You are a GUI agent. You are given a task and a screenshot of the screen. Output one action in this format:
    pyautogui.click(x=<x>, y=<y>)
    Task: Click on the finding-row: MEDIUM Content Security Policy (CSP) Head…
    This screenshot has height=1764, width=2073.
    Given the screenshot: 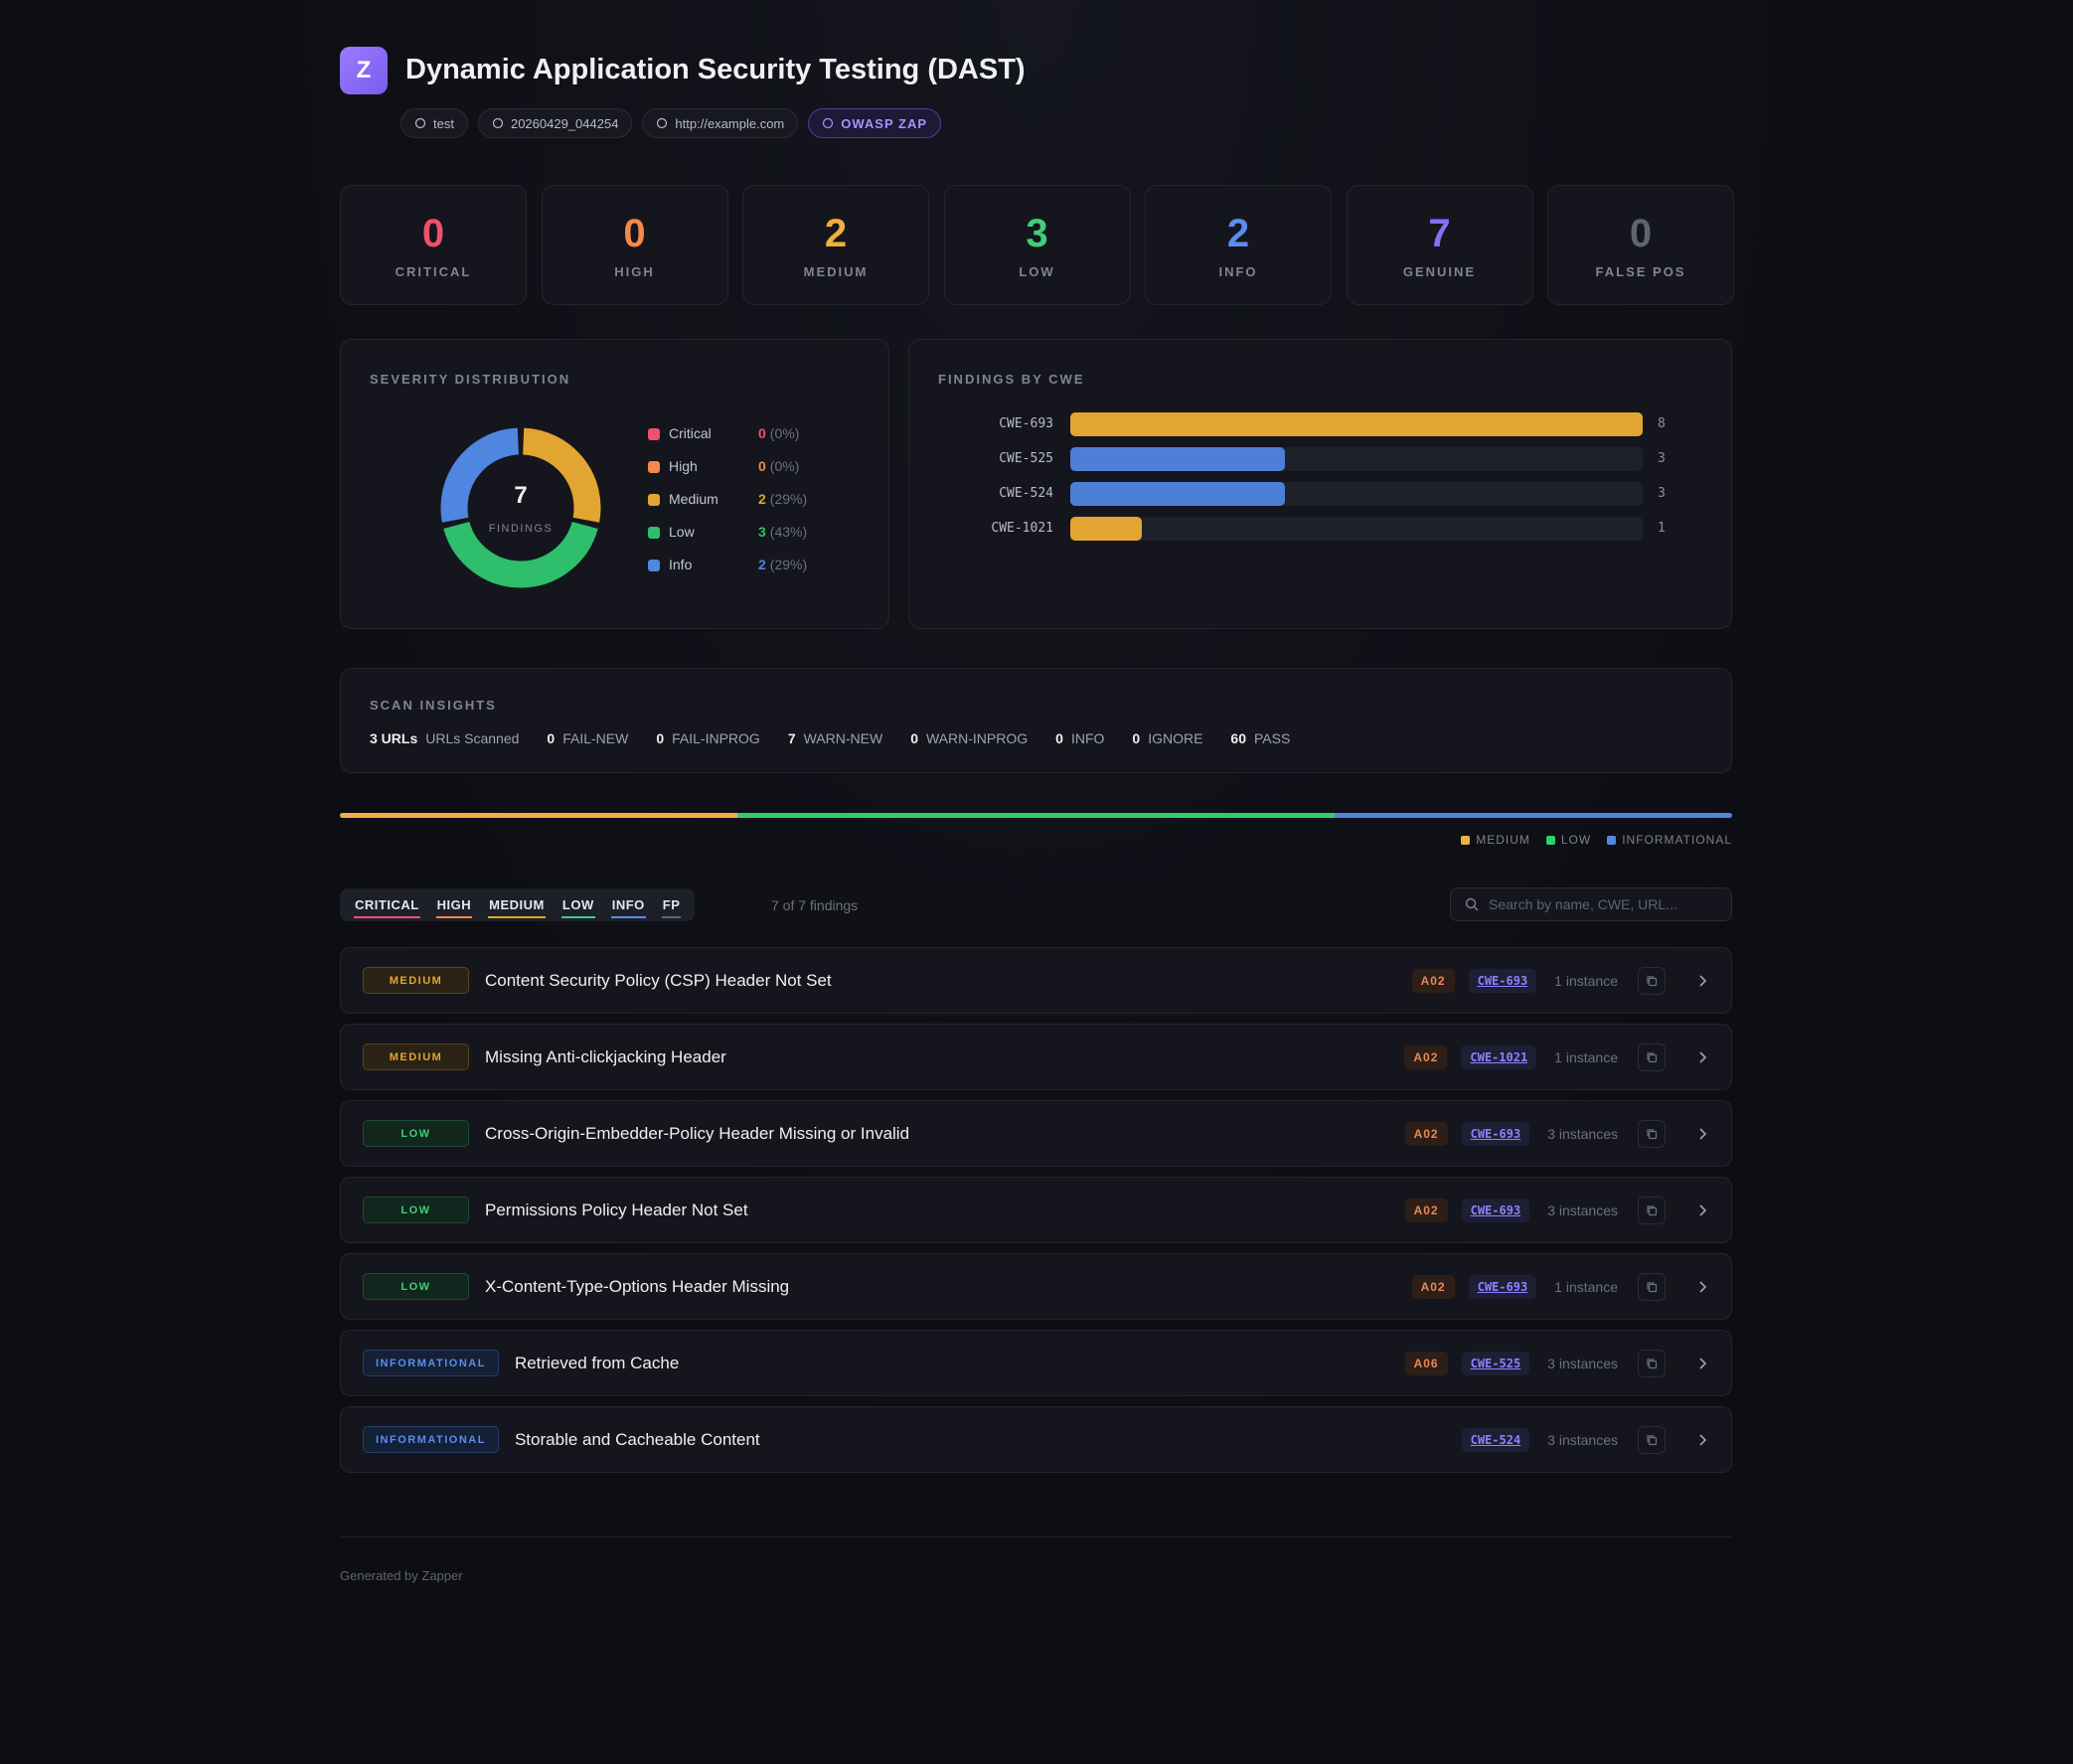 What is the action you would take?
    pyautogui.click(x=1036, y=980)
    